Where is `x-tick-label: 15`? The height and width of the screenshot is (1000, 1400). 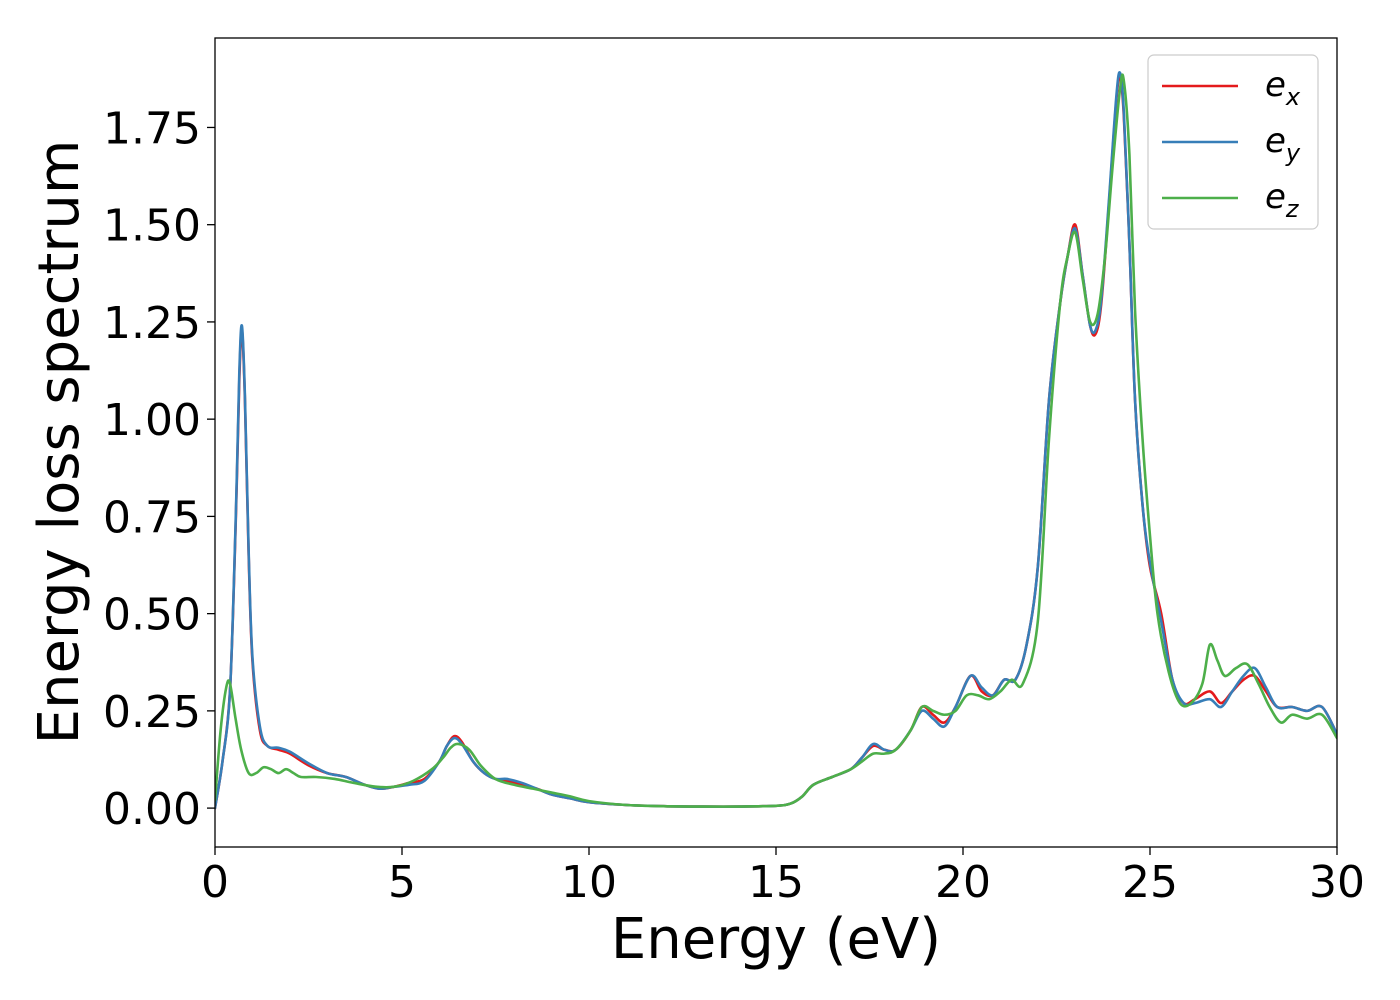 x-tick-label: 15 is located at coordinates (776, 882).